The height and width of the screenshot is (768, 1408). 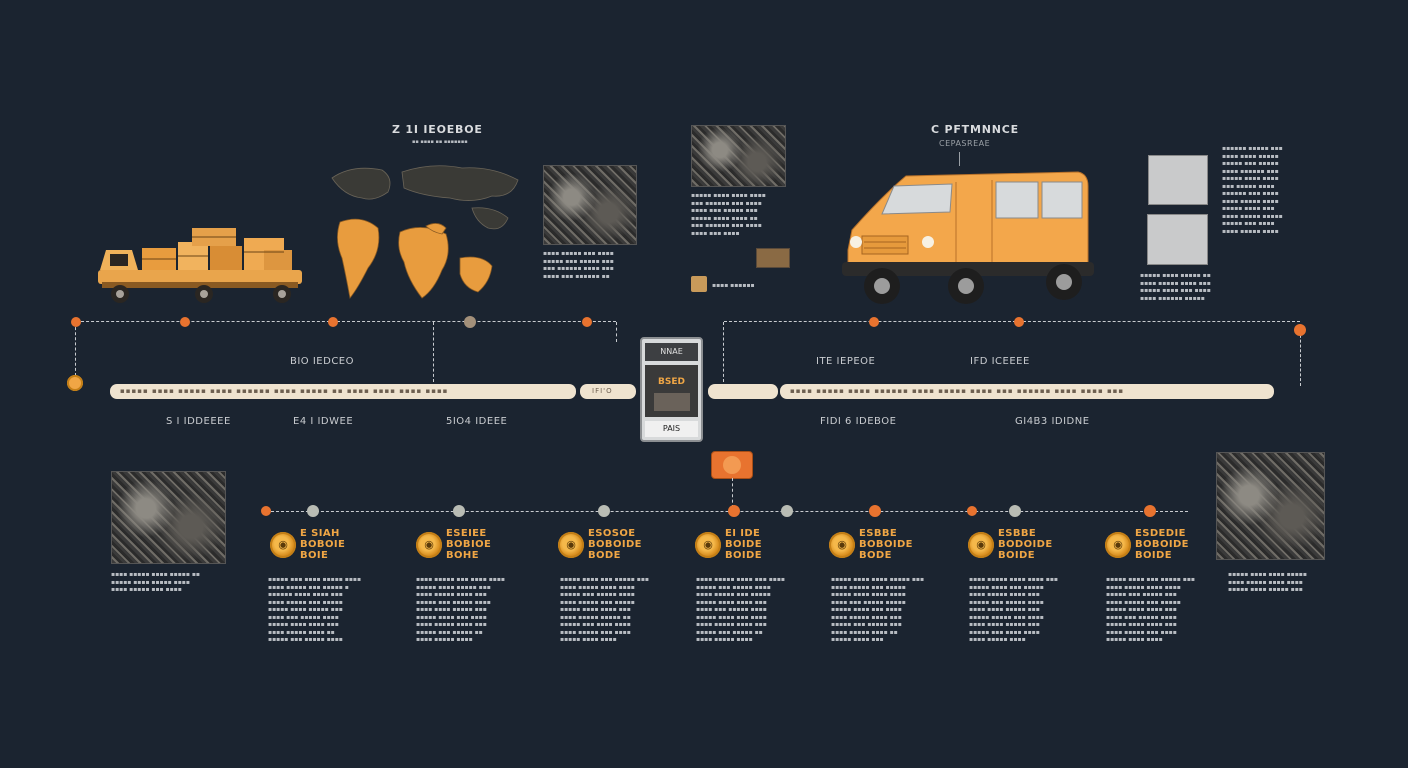 I want to click on center-device: NNAE BSED PAIS, so click(x=671, y=389).